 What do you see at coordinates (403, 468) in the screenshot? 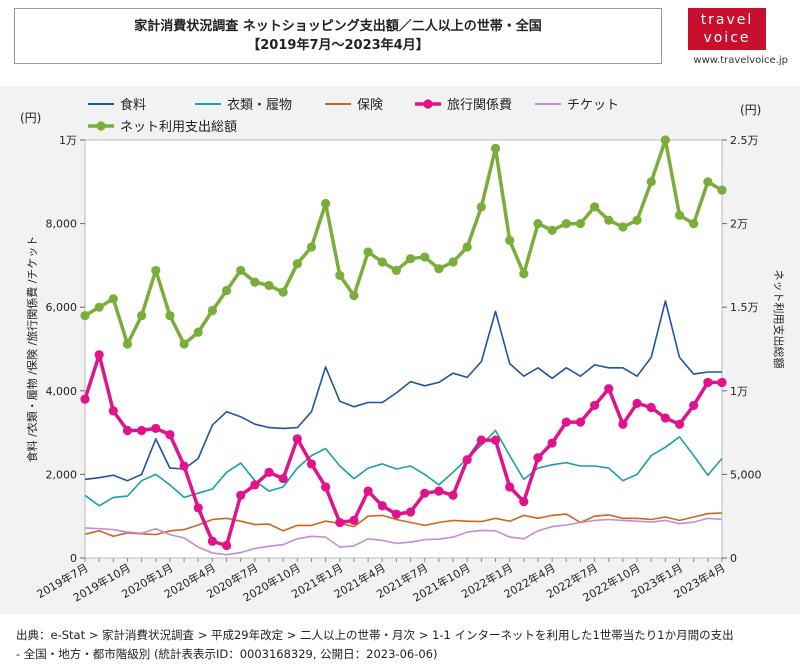
I see `series-line-衣類・履物` at bounding box center [403, 468].